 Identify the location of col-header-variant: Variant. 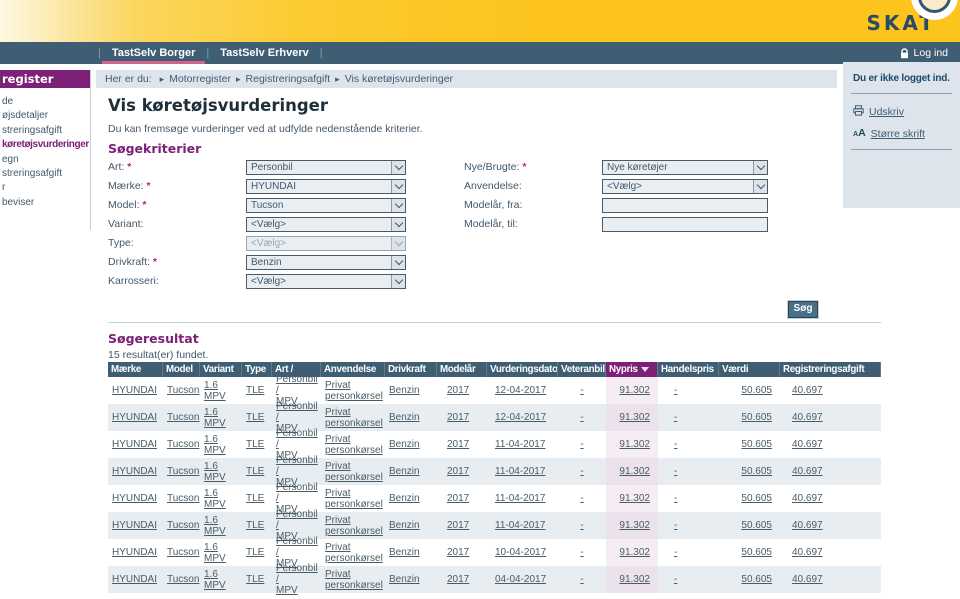
(221, 369).